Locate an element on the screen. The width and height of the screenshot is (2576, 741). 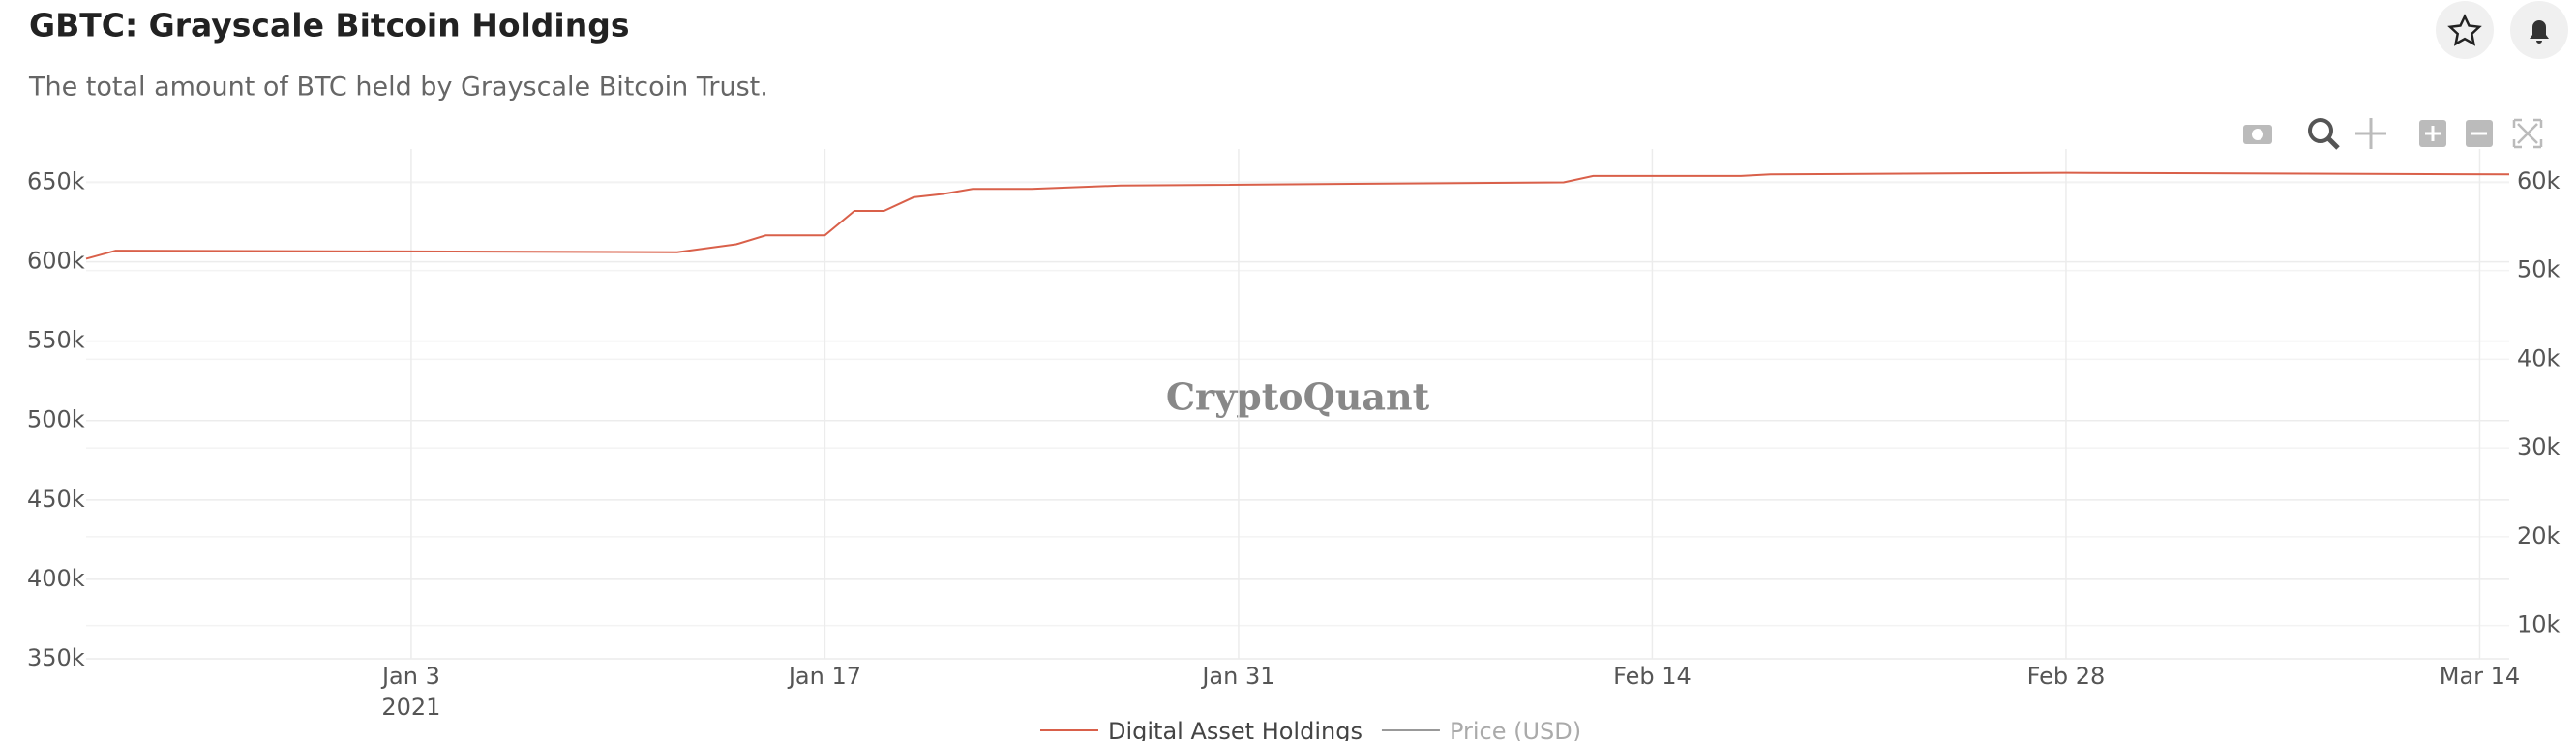
y-tick-label: 450k is located at coordinates (56, 499).